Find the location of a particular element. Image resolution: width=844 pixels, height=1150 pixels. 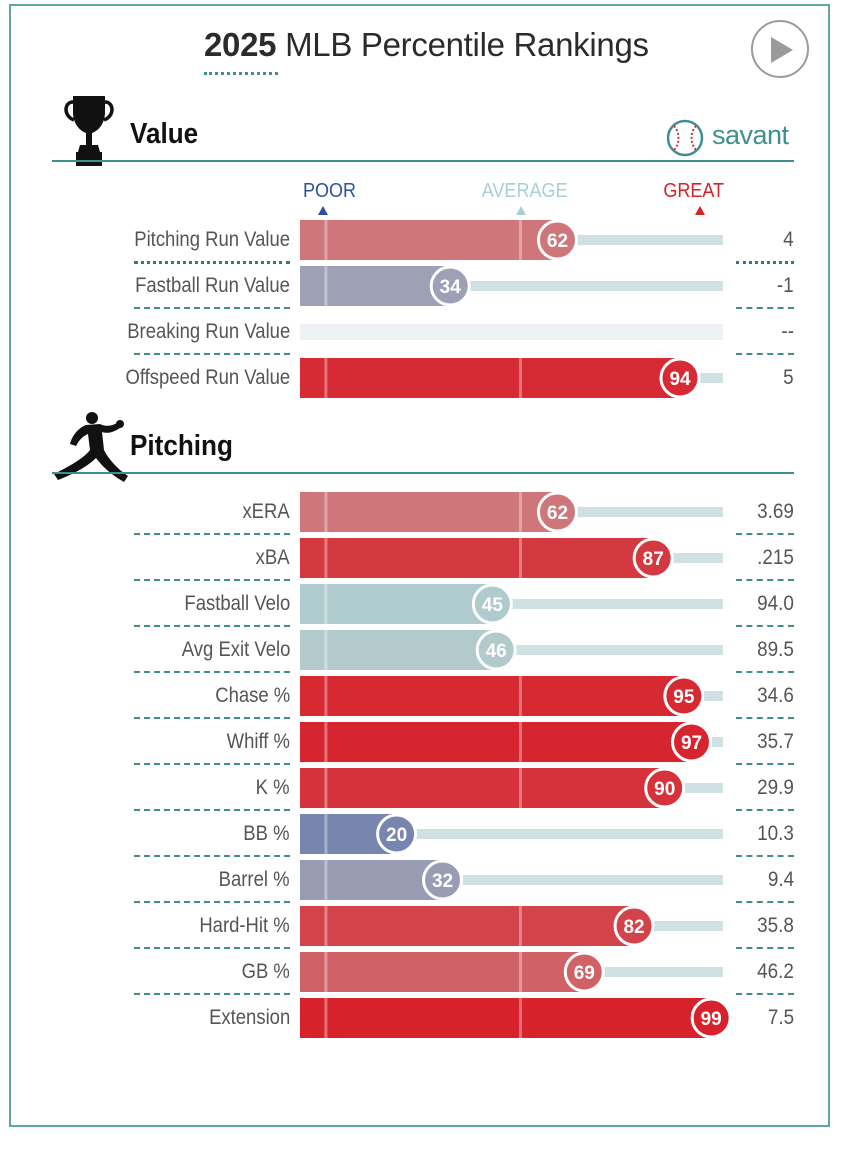

metric-row: Extension 7.5 99 is located at coordinates (422, 1018).